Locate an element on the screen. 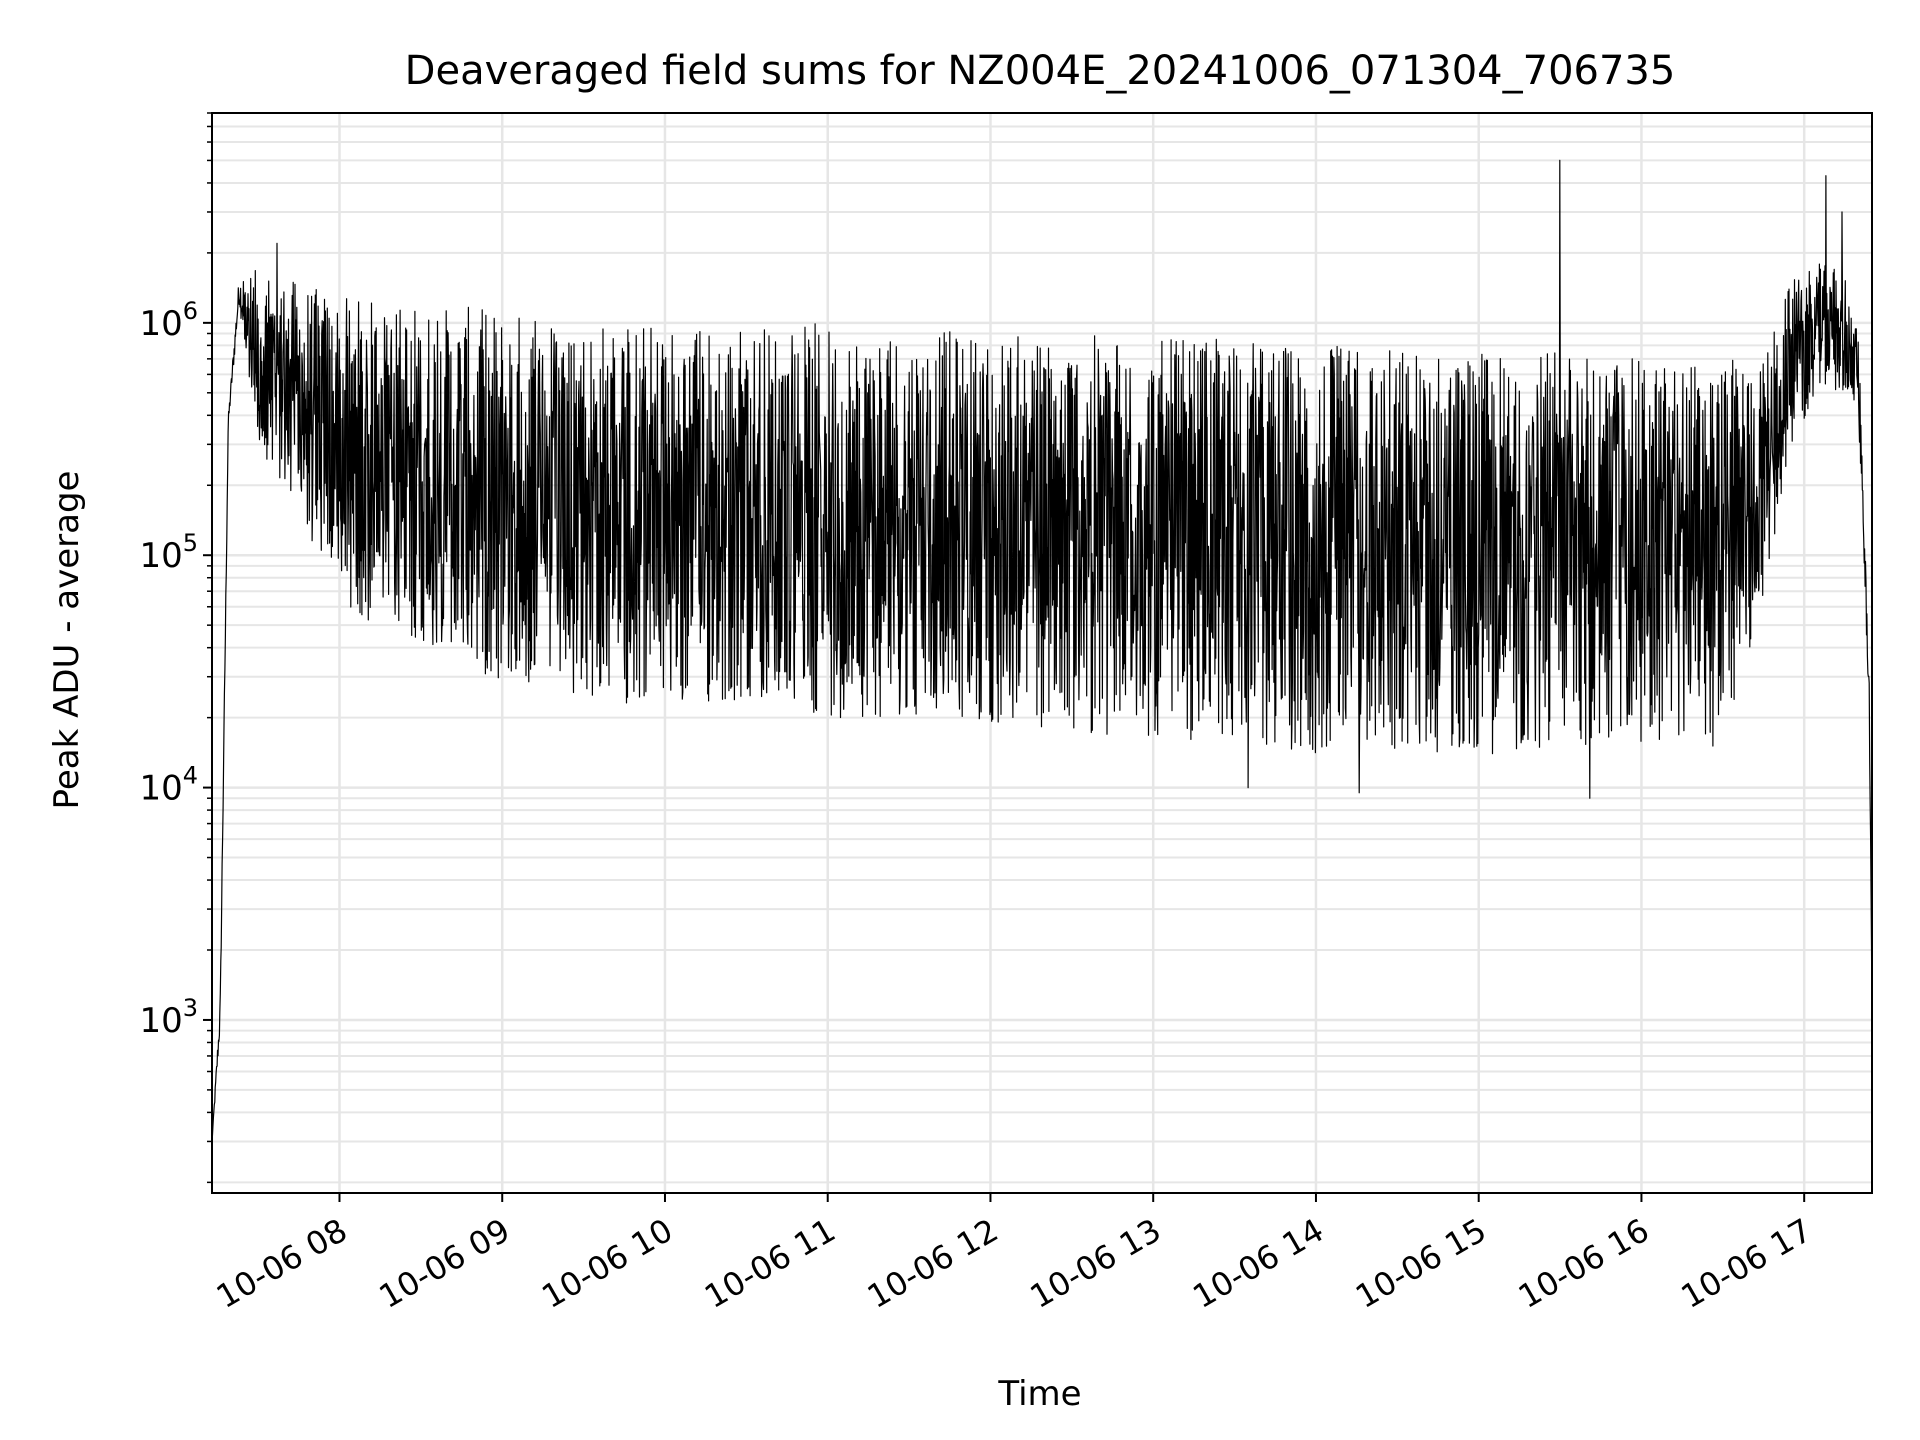 The width and height of the screenshot is (1920, 1440). x-axis-label: Time is located at coordinates (1039, 1394).